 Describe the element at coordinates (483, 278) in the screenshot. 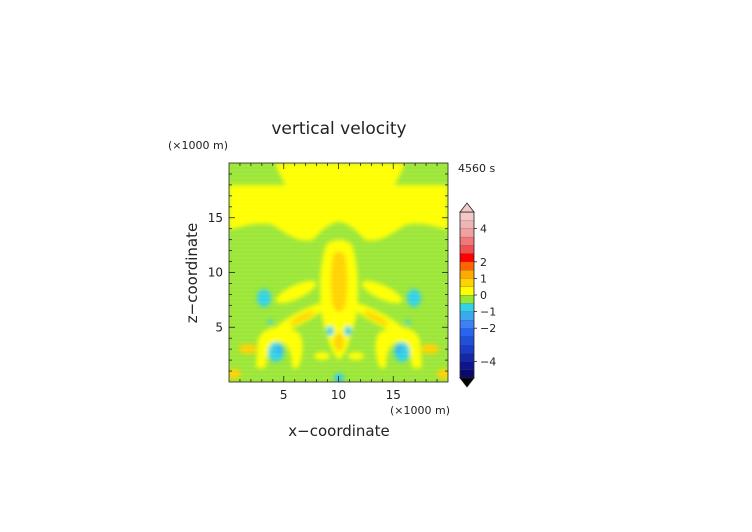

I see `colorbar-tick-label: 1` at that location.